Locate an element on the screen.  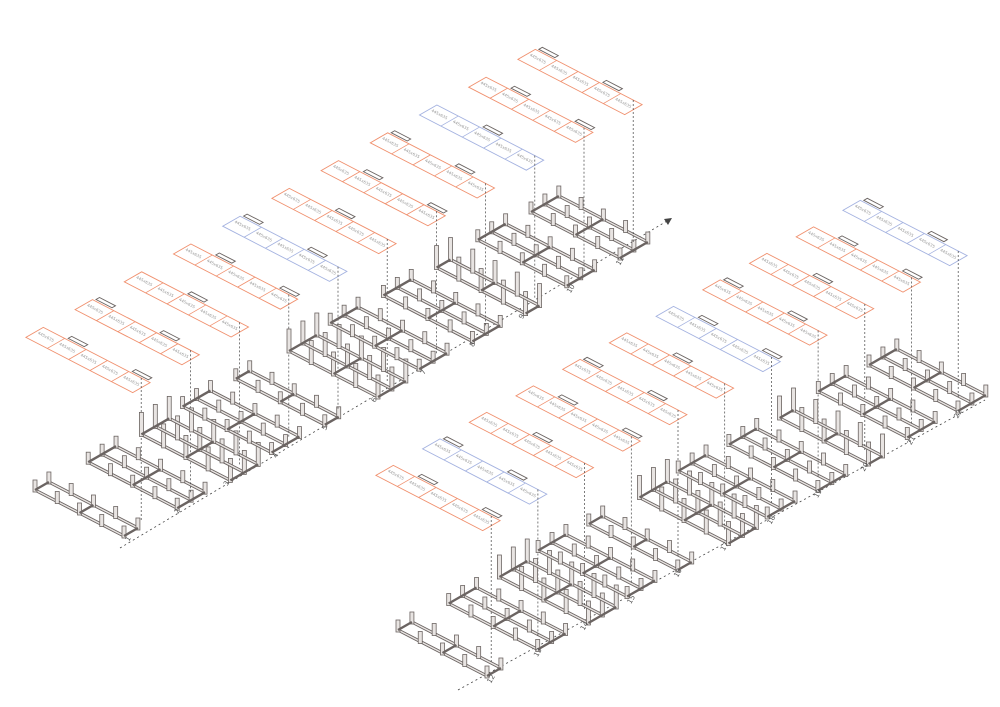
station-number-label: 8 is located at coordinates (472, 344).